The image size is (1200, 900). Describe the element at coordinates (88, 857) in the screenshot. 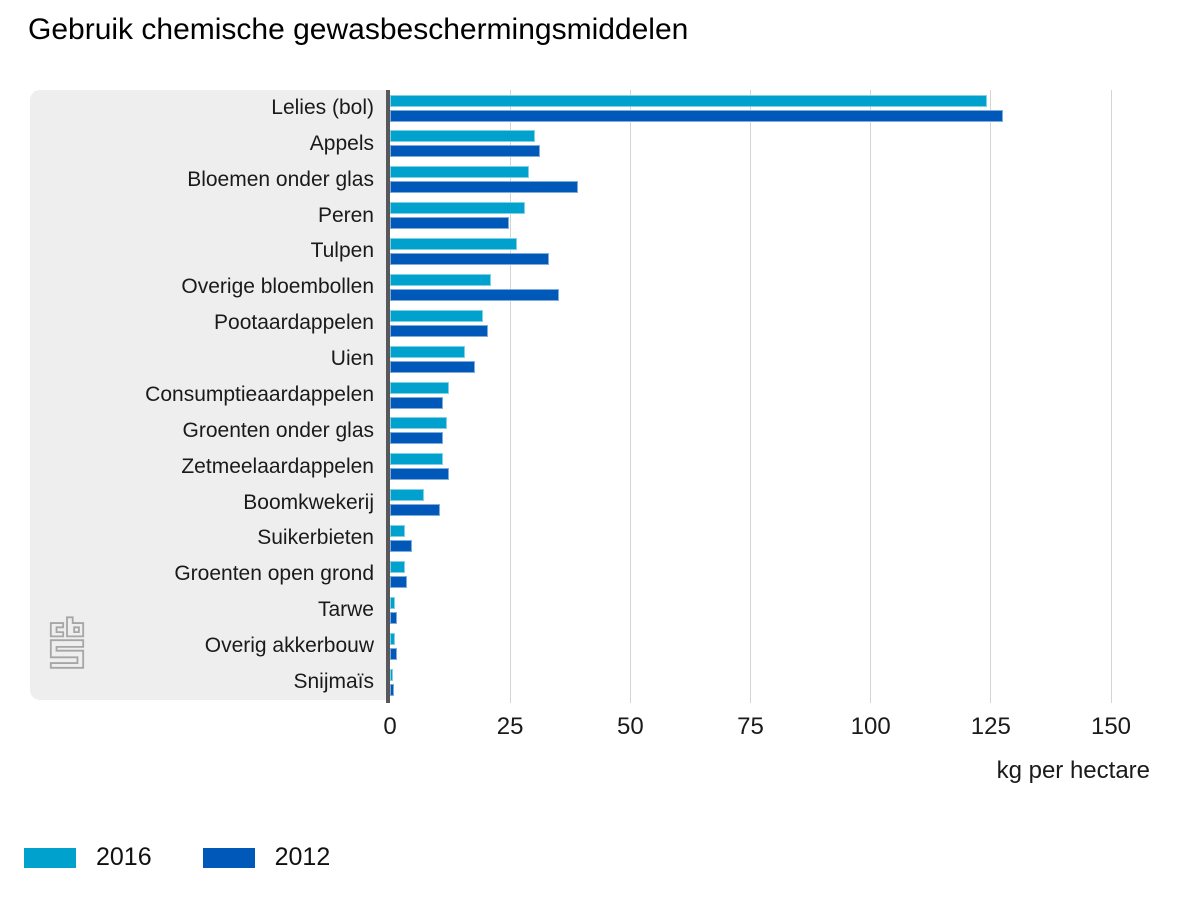

I see `legend-item-2016: 2016` at that location.